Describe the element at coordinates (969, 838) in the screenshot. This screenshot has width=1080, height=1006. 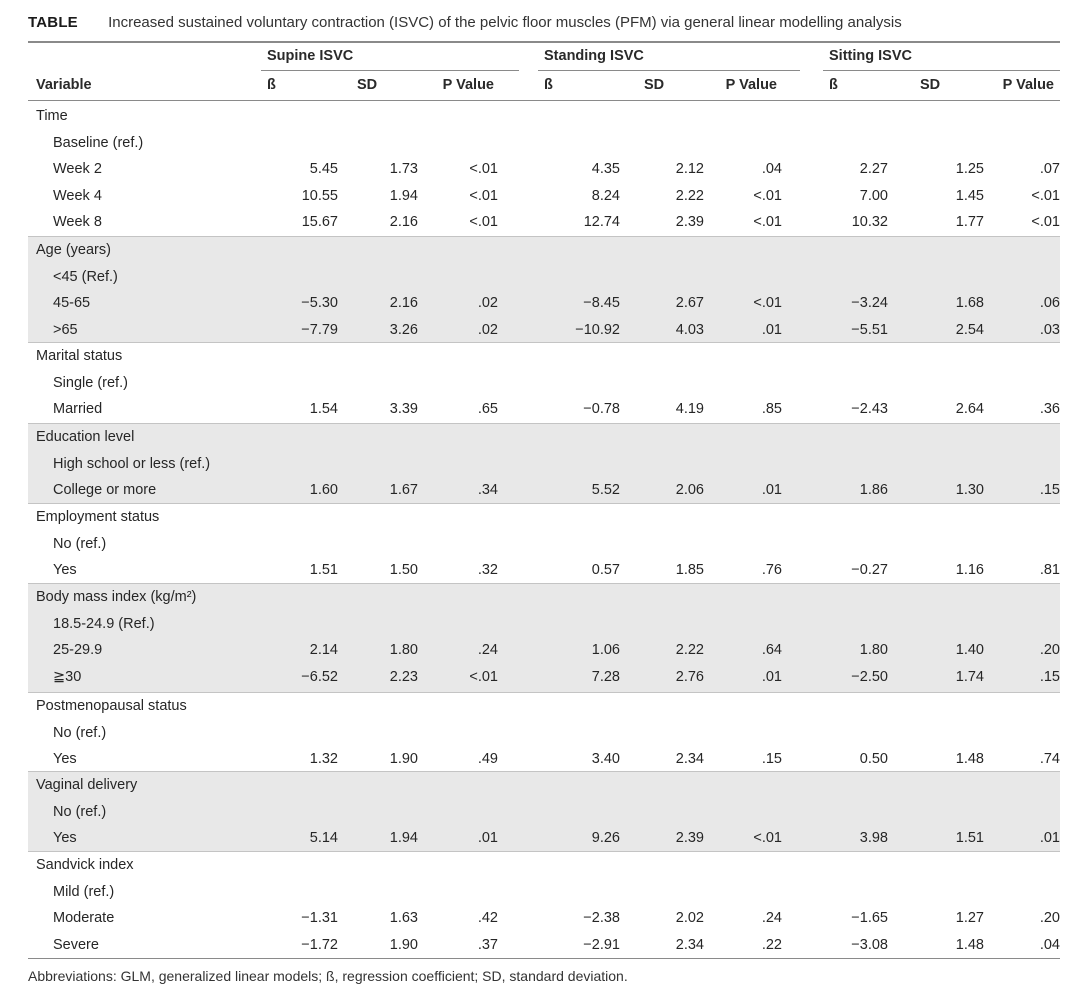
I see `sitting-sd-cell: 1.51` at that location.